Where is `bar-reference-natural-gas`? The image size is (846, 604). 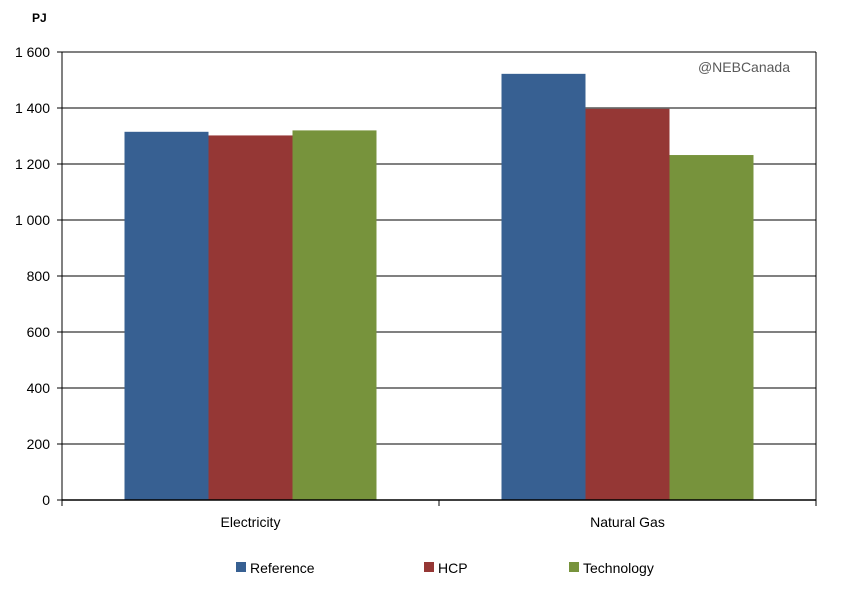
bar-reference-natural-gas is located at coordinates (543, 286).